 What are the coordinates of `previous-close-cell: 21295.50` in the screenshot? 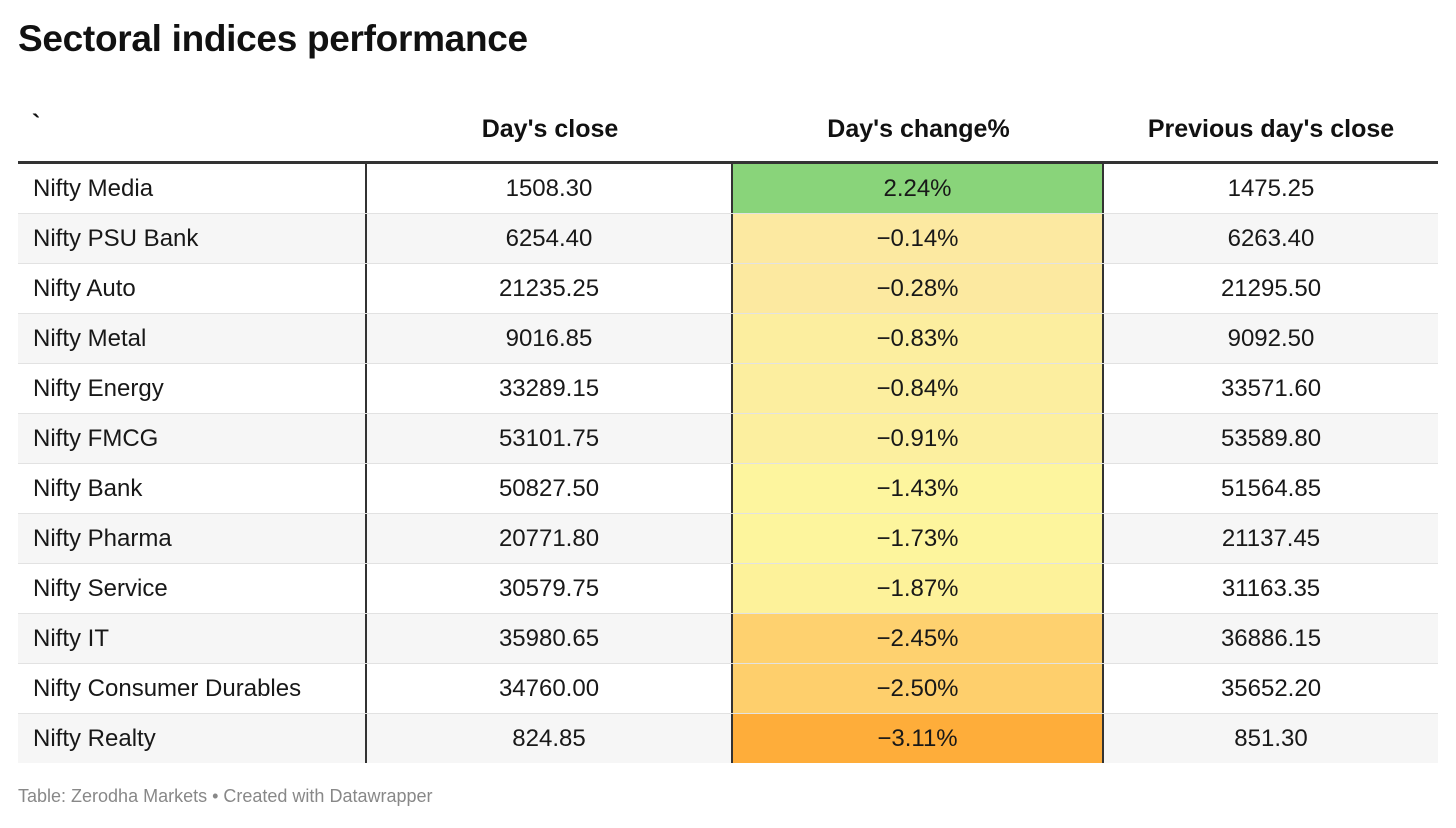 It's located at (1271, 288).